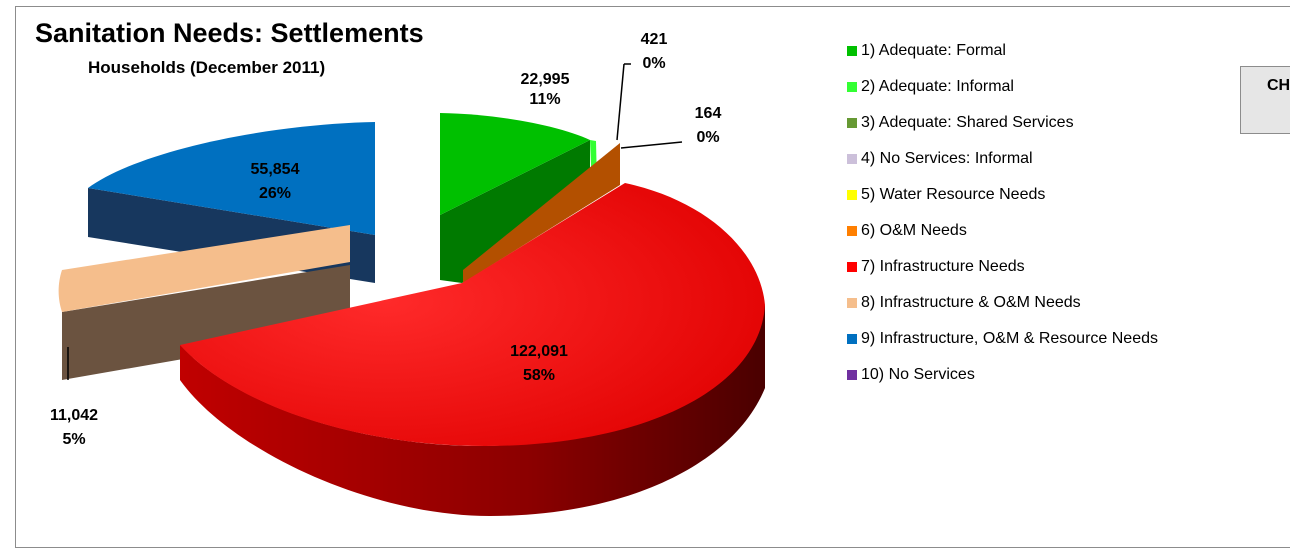 The height and width of the screenshot is (548, 1290). I want to click on legend-label: 9) Infrastructure, O&M & Resource Needs, so click(1009, 338).